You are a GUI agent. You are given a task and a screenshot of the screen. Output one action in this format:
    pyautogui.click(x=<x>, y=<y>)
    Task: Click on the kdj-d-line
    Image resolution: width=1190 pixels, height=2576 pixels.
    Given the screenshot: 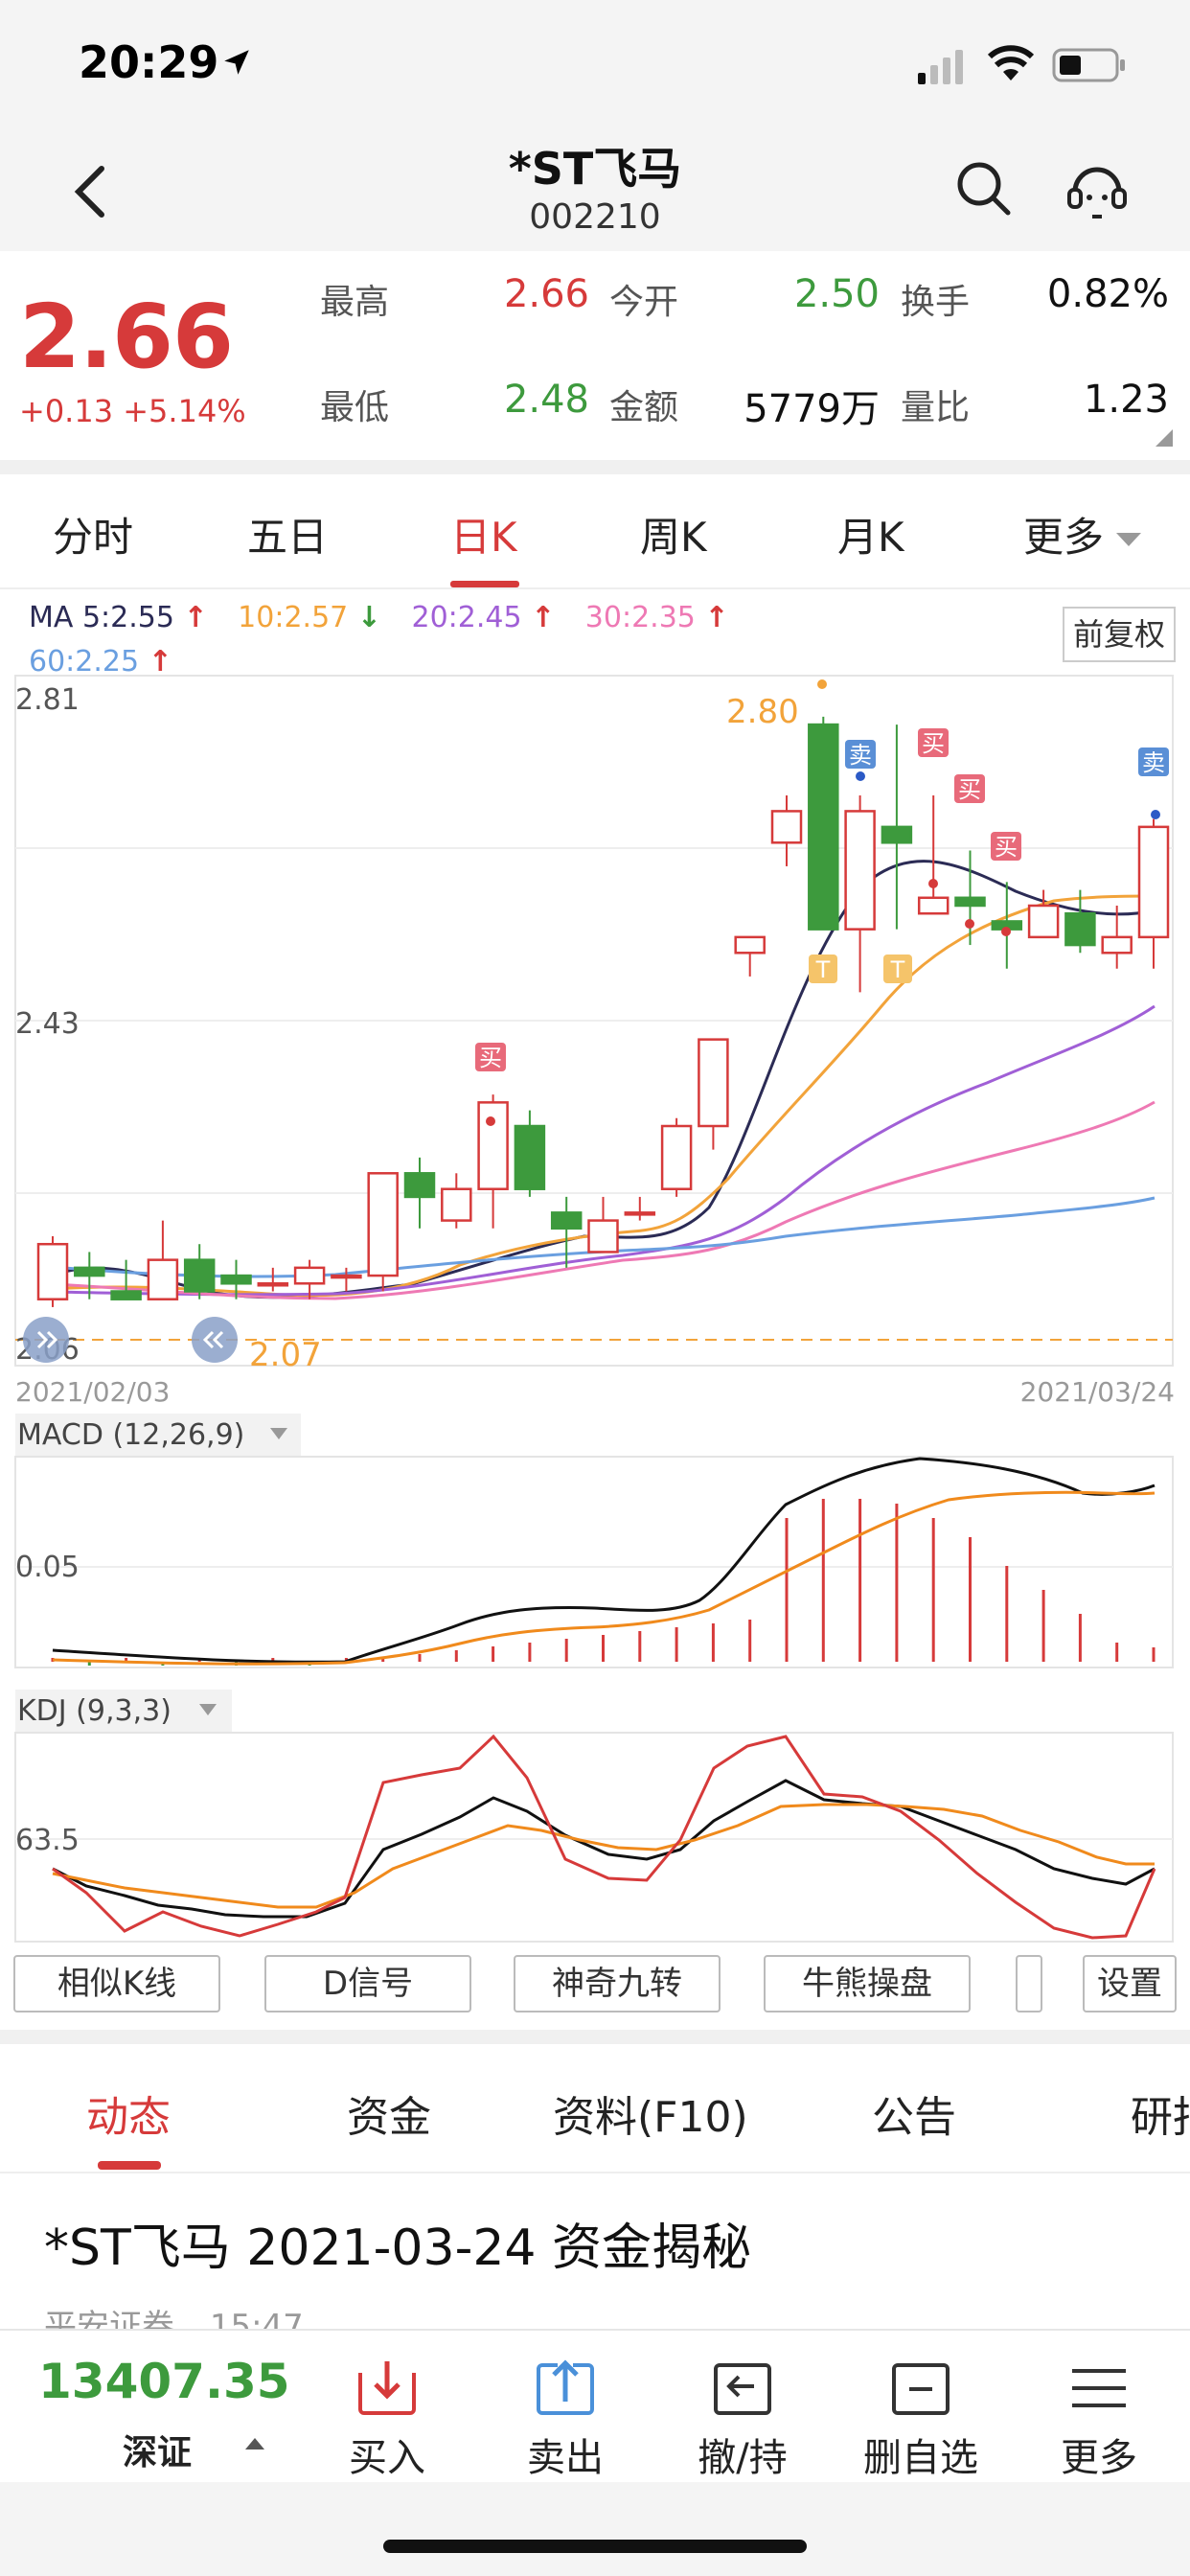 What is the action you would take?
    pyautogui.click(x=604, y=1856)
    